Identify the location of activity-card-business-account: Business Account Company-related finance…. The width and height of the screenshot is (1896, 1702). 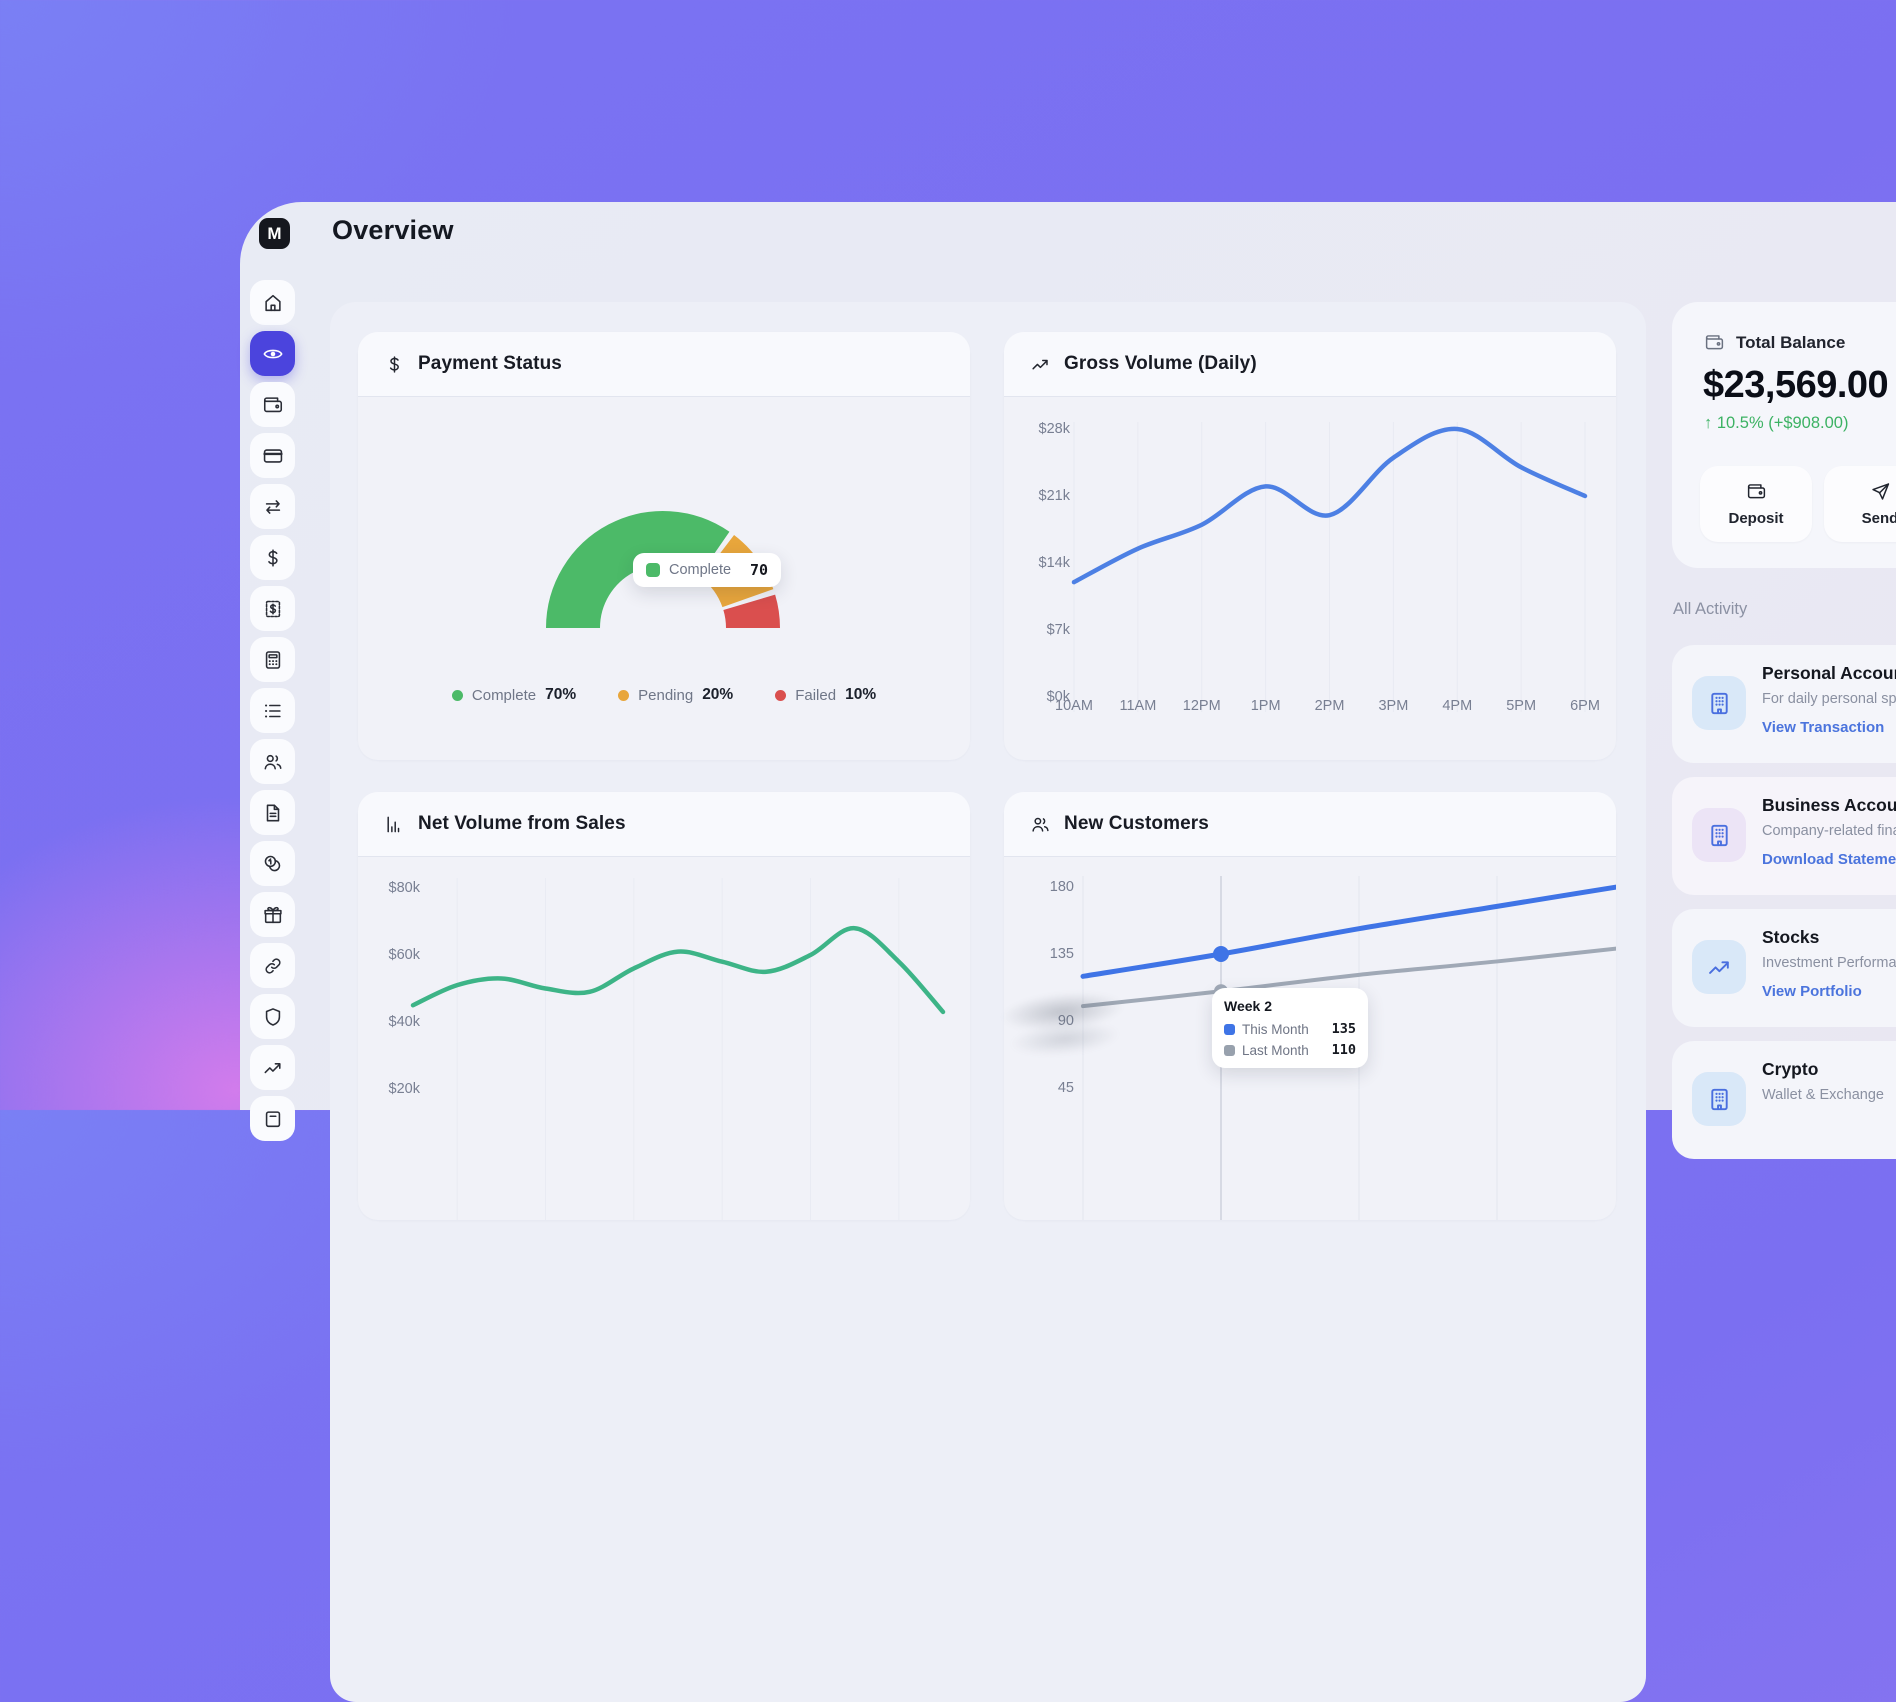
(1784, 836).